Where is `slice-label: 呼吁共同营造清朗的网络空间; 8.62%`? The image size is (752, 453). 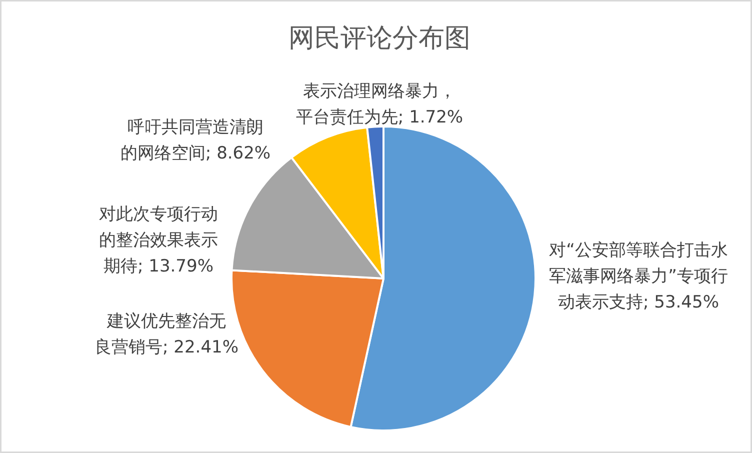
slice-label: 呼吁共同营造清朗的网络空间; 8.62% is located at coordinates (195, 141).